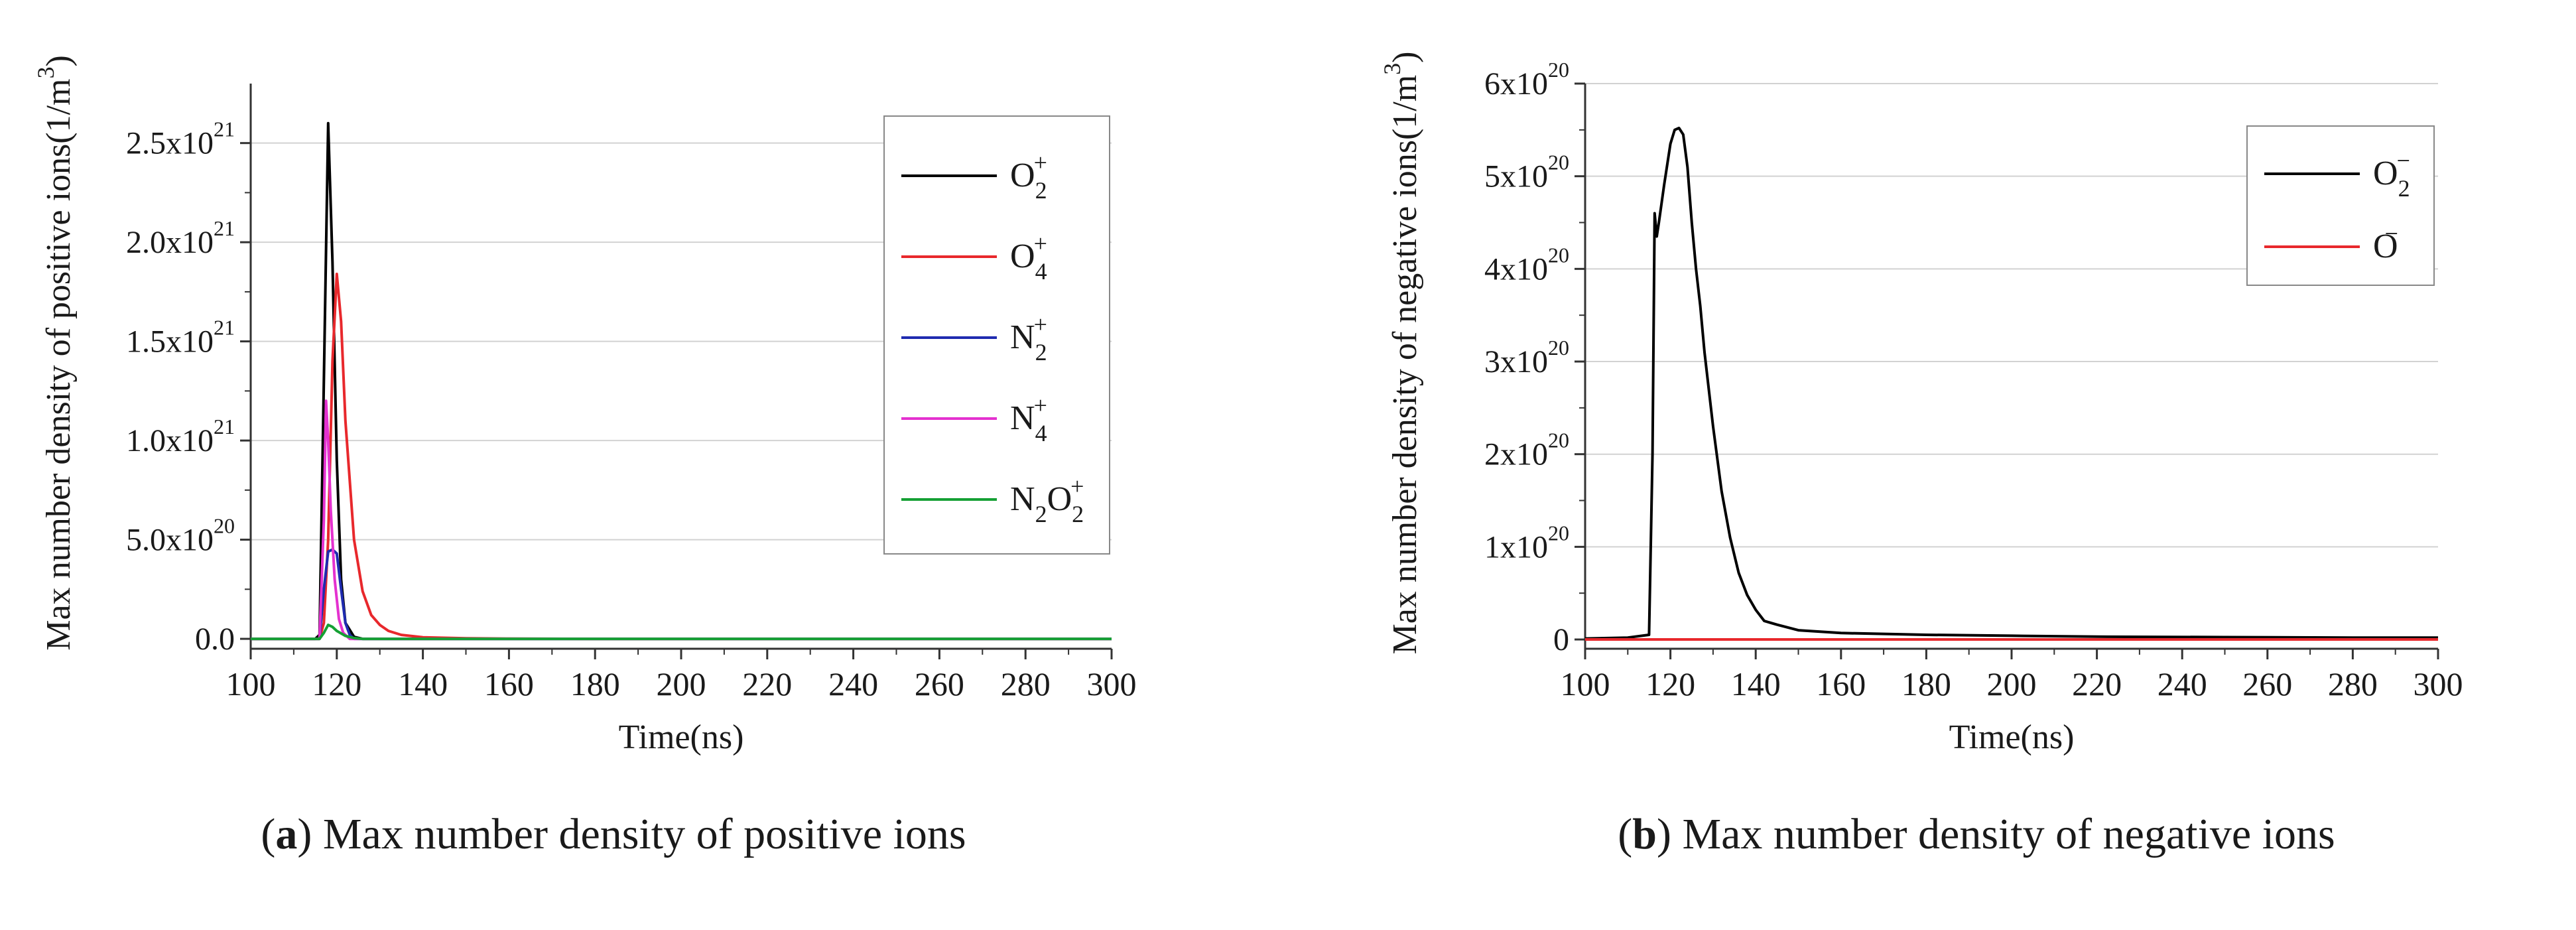 The width and height of the screenshot is (2576, 930). I want to click on x-tick-label-b-5: 200, so click(2012, 684).